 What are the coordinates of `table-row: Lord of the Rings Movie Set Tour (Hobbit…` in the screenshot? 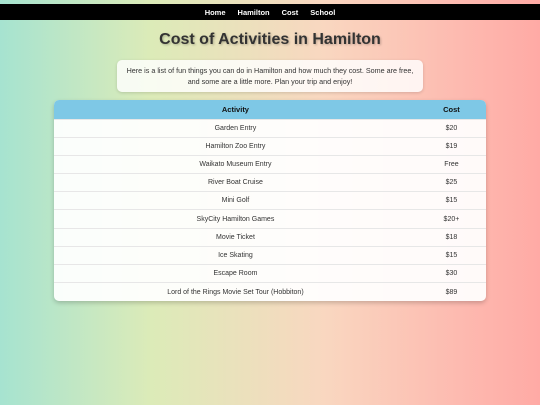 It's located at (270, 291).